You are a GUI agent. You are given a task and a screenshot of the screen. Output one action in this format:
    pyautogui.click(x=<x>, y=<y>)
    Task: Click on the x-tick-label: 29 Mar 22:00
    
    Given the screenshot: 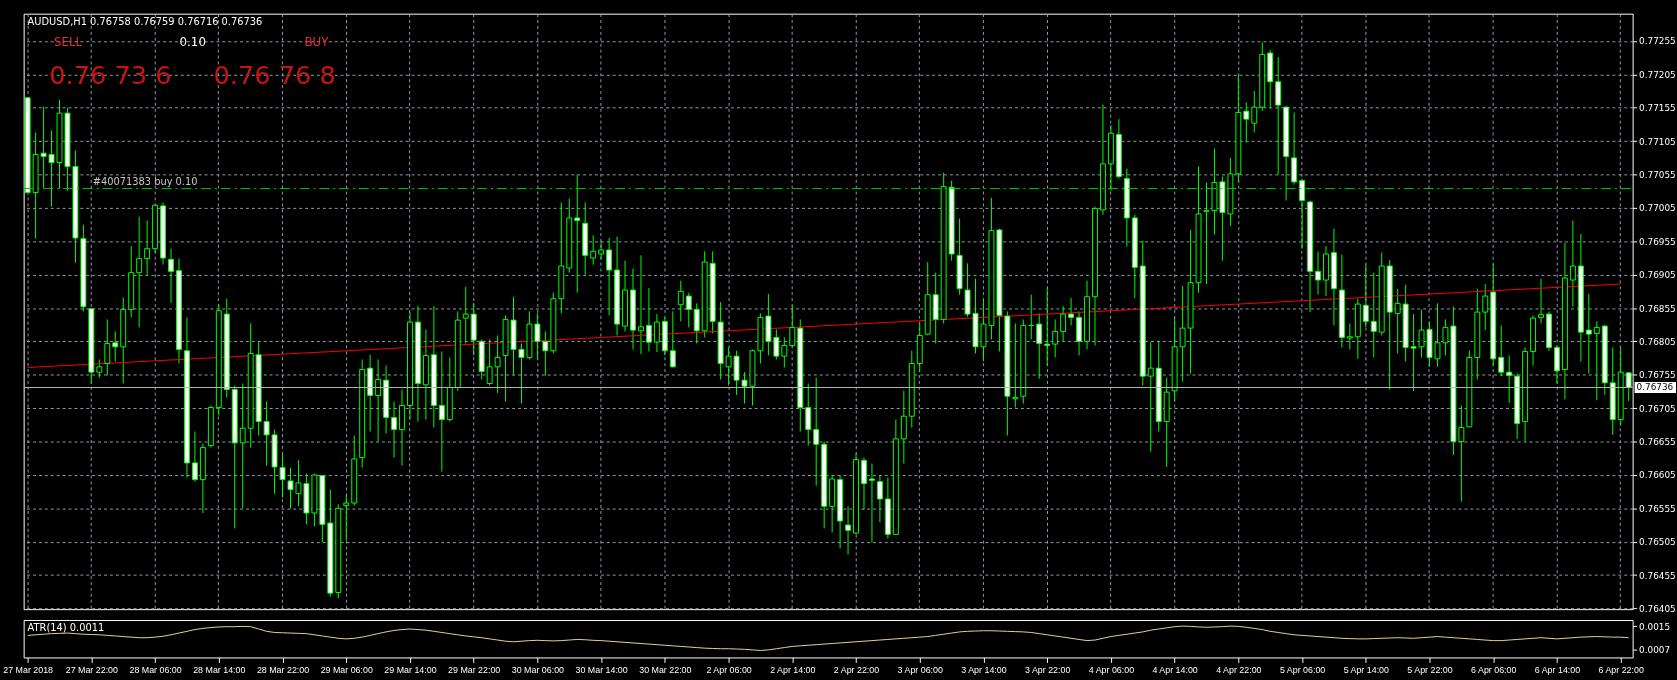 What is the action you would take?
    pyautogui.click(x=474, y=669)
    